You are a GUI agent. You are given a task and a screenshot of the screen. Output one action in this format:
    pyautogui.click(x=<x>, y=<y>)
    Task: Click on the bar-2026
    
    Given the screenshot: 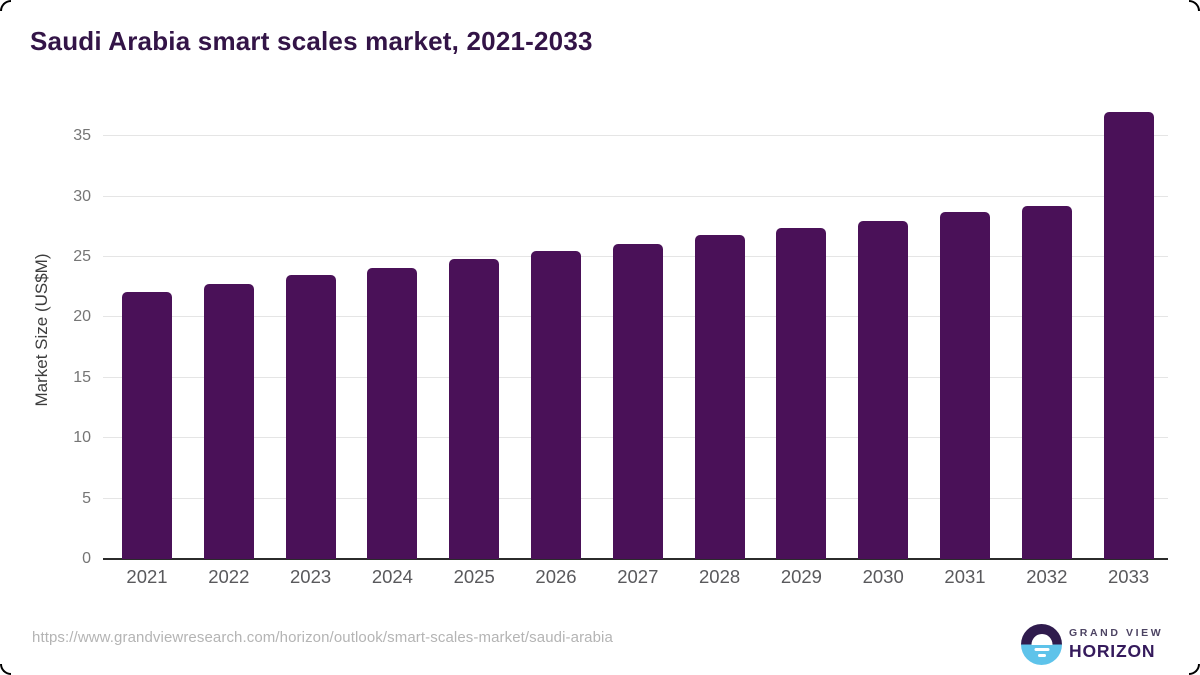 What is the action you would take?
    pyautogui.click(x=556, y=405)
    